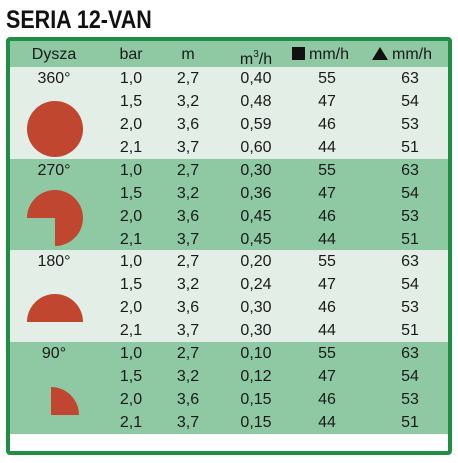  Describe the element at coordinates (256, 216) in the screenshot. I see `flow-cell: 0,45` at that location.